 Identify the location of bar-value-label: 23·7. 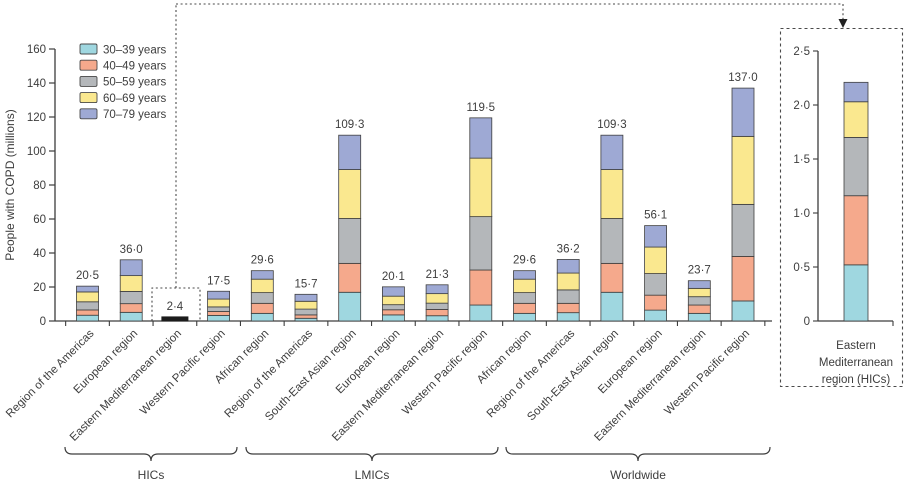
(699, 271).